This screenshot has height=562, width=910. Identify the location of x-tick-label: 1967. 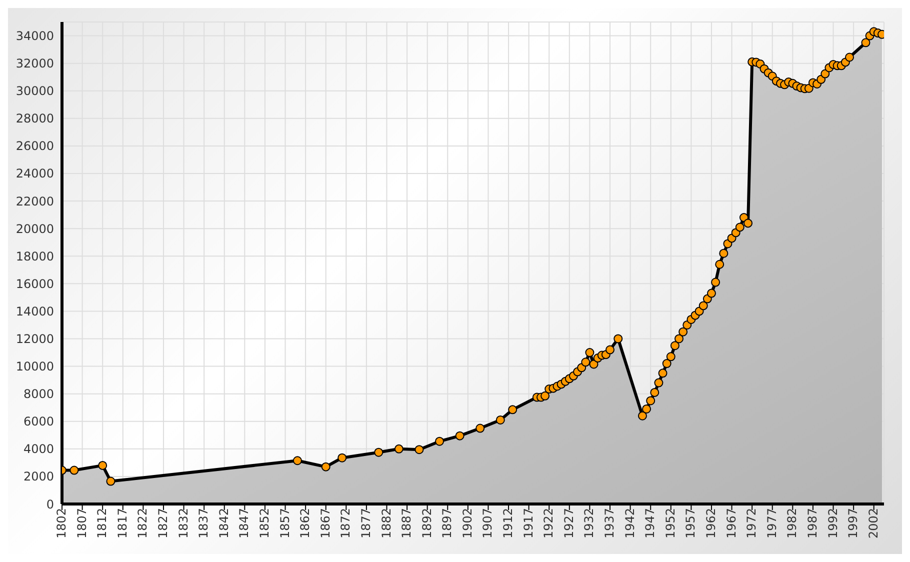
(731, 523).